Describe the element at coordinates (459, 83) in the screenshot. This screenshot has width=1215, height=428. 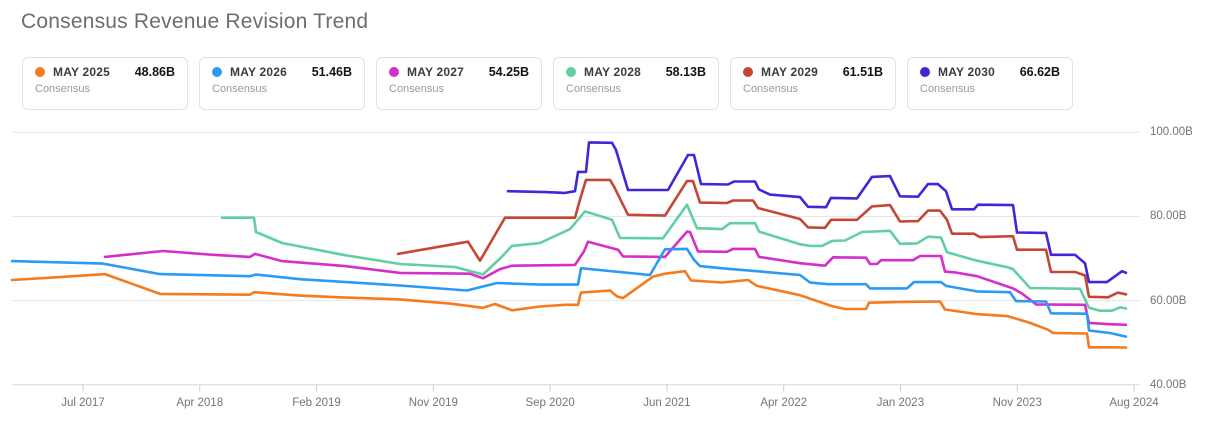
I see `legend-card-may-2027: MAY 2027 54.25B Consensus` at that location.